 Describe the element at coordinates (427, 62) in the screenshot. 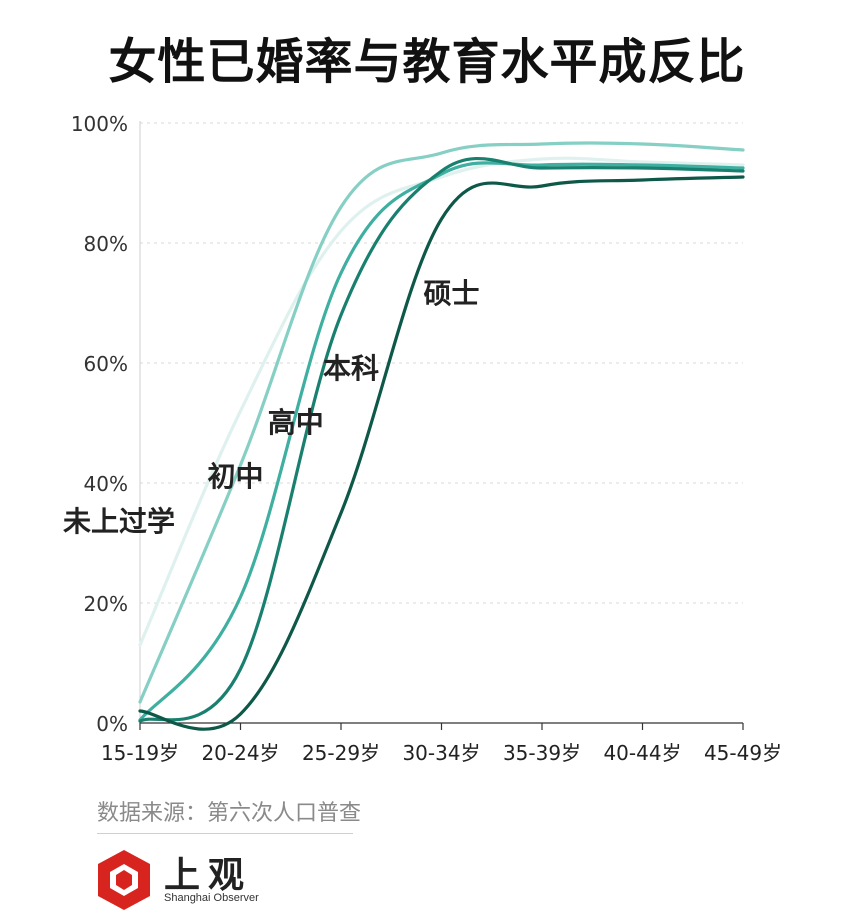

I see `chart-title: 女性已婚率与教育水平成反比` at that location.